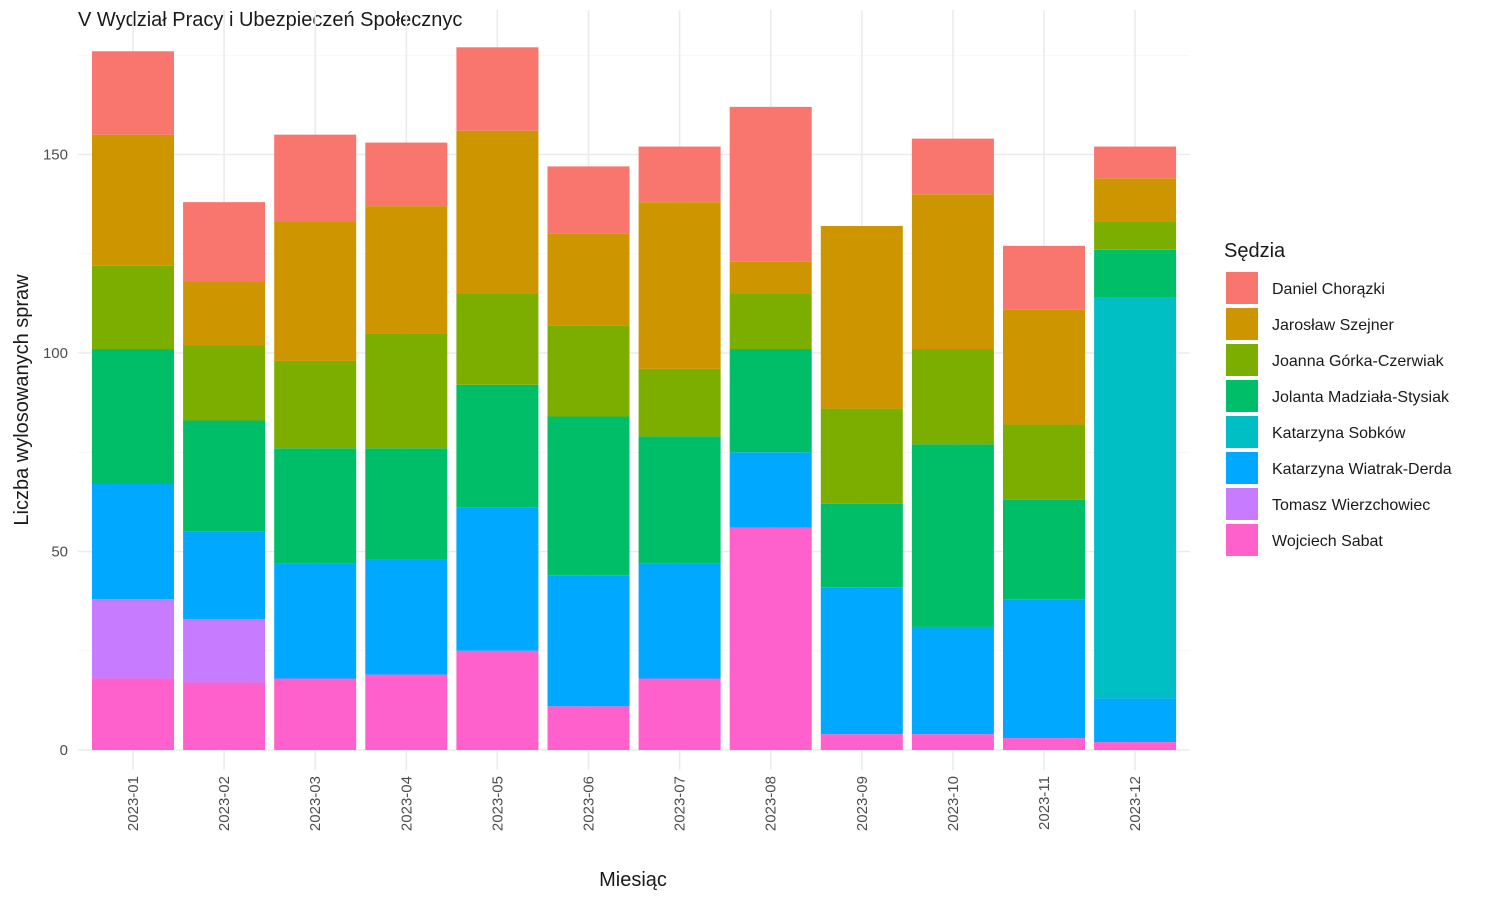  What do you see at coordinates (22, 400) in the screenshot?
I see `y-axis-title: Liczba wylosowanych spraw` at bounding box center [22, 400].